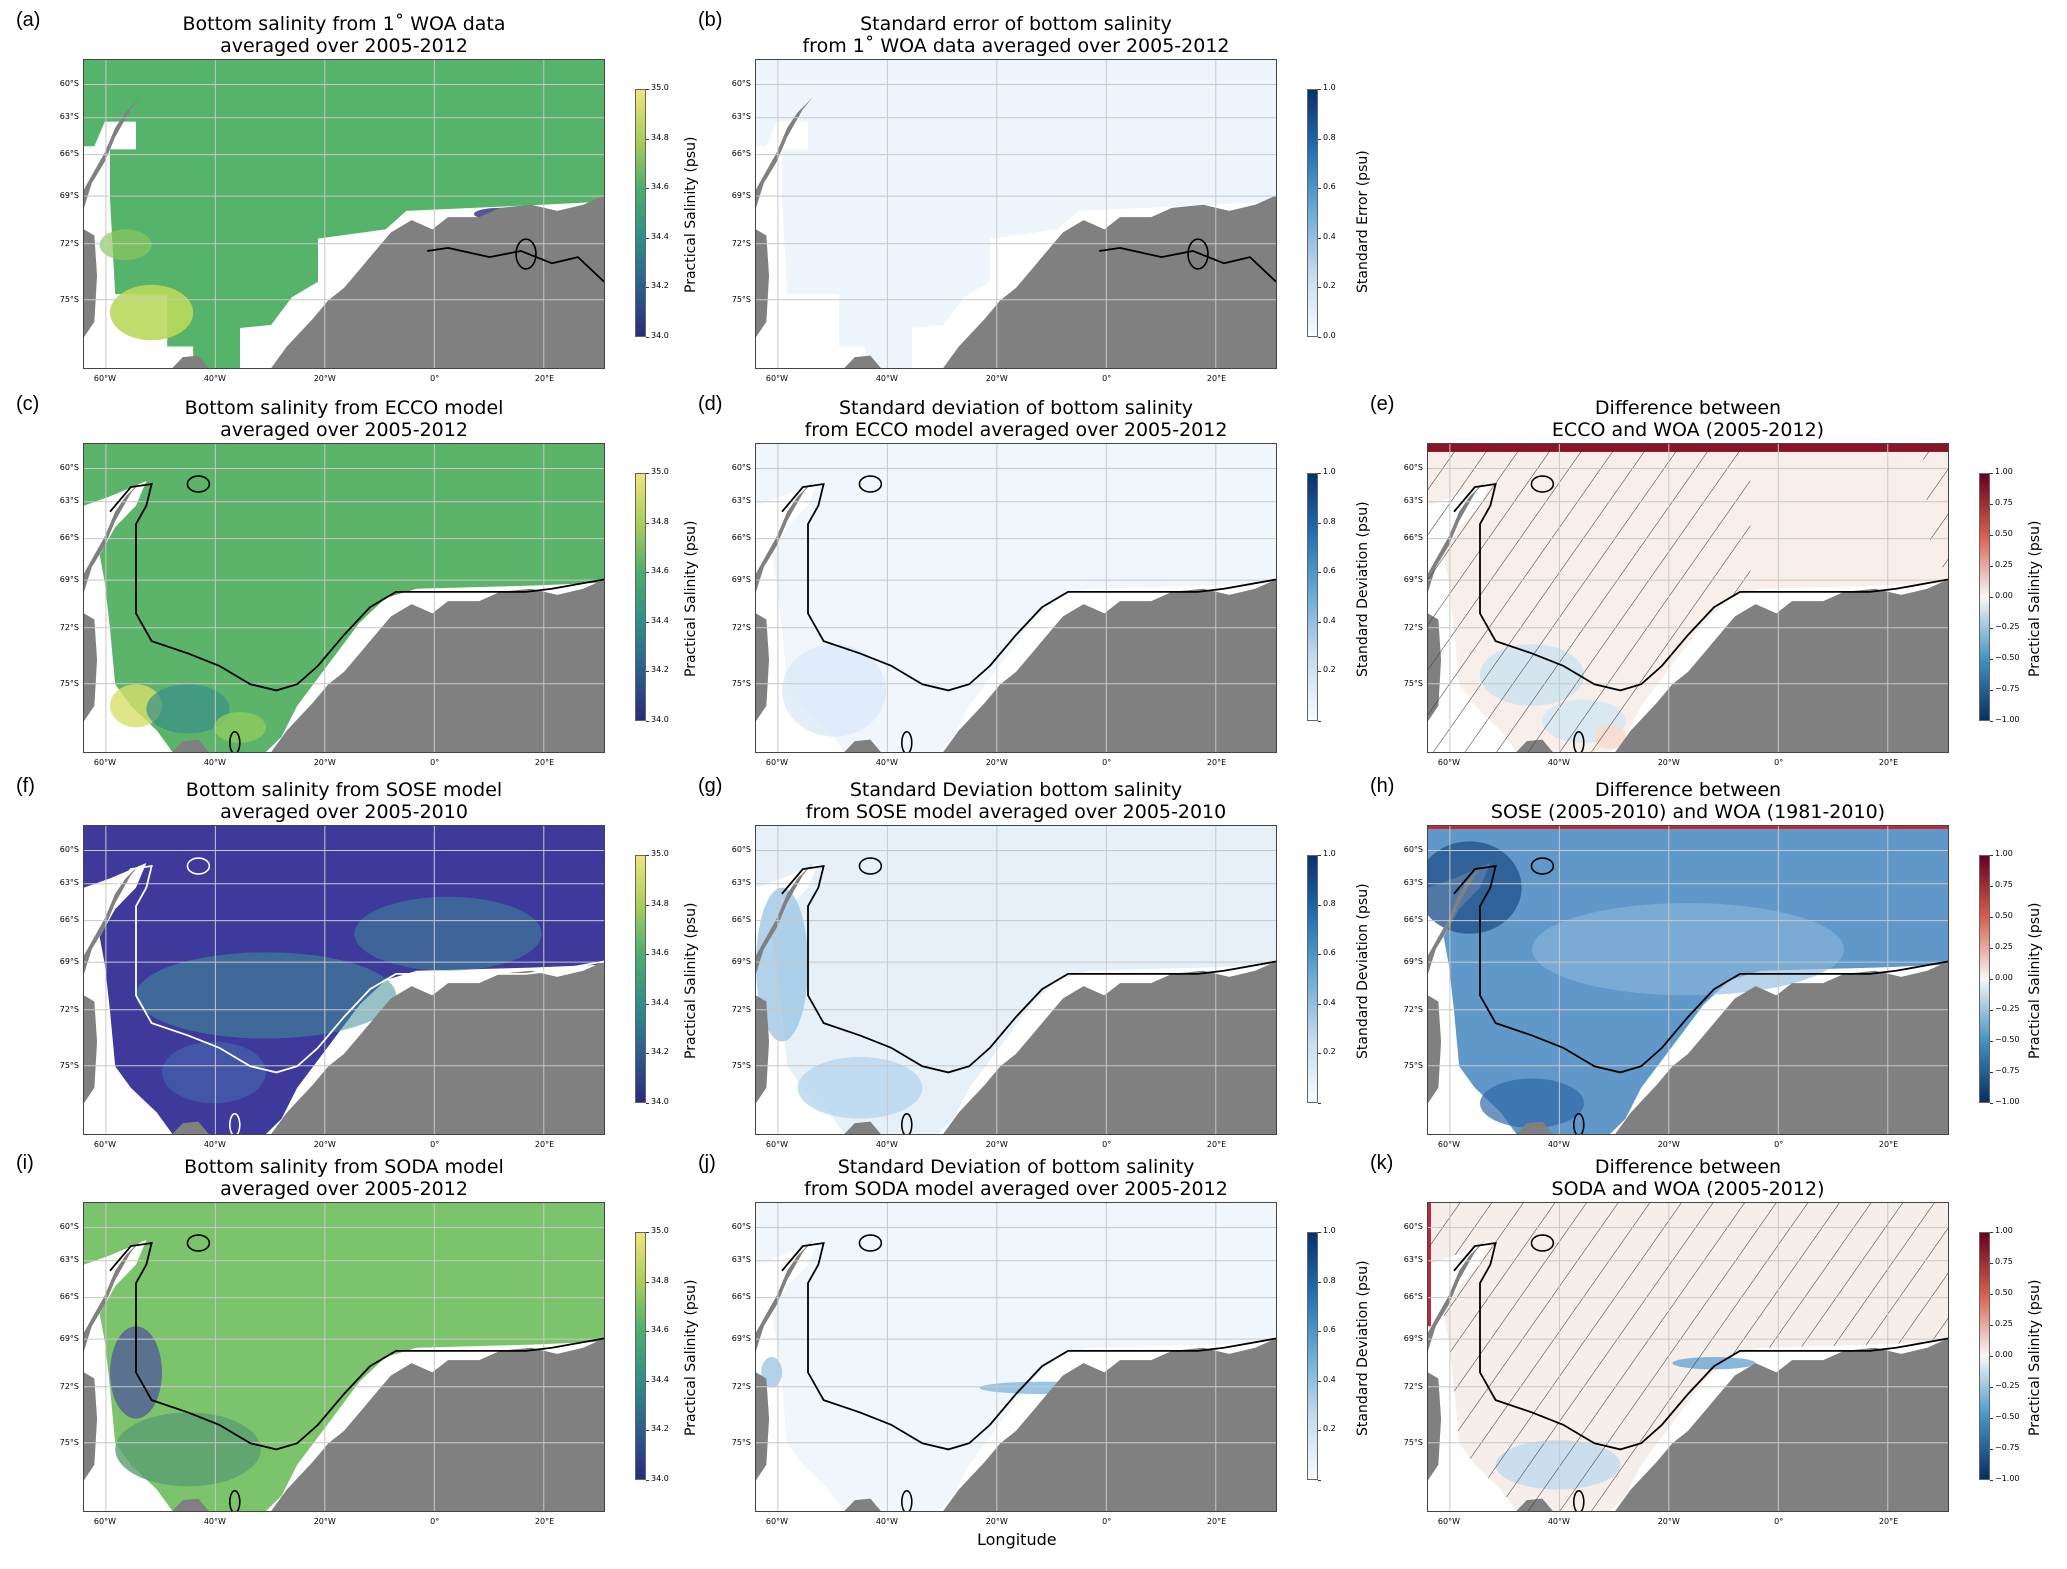  Describe the element at coordinates (2004, 884) in the screenshot. I see `colorbar-tick-label: 0.75` at that location.